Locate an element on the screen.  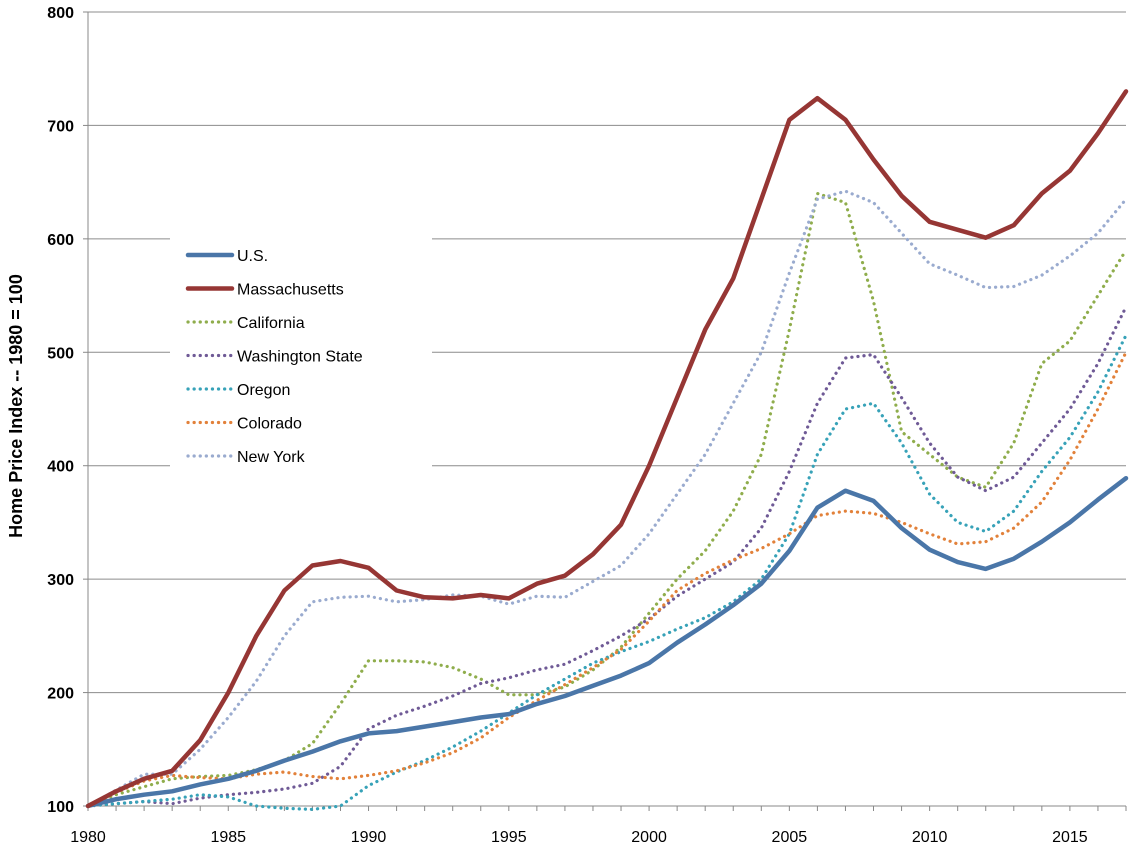
y-axis-title: Home Price Index -- 1980 = 100 is located at coordinates (16, 406).